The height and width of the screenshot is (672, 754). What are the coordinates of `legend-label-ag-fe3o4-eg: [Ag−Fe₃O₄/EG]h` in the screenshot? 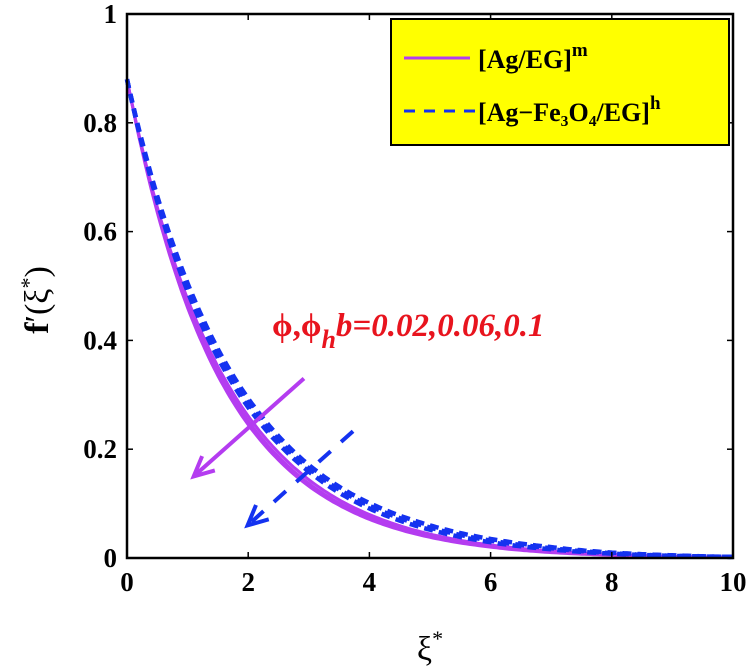 It's located at (569, 110).